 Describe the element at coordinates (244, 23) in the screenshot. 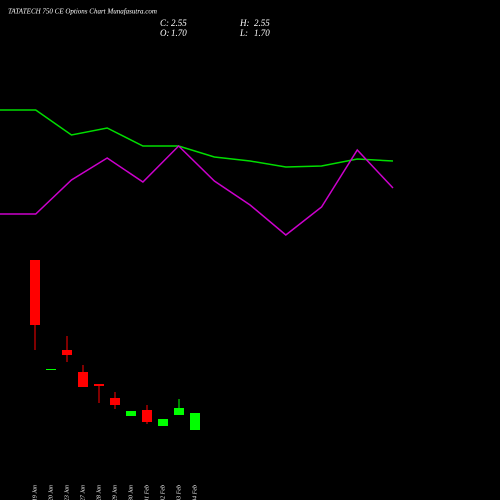

I see `legend-label: H:` at that location.